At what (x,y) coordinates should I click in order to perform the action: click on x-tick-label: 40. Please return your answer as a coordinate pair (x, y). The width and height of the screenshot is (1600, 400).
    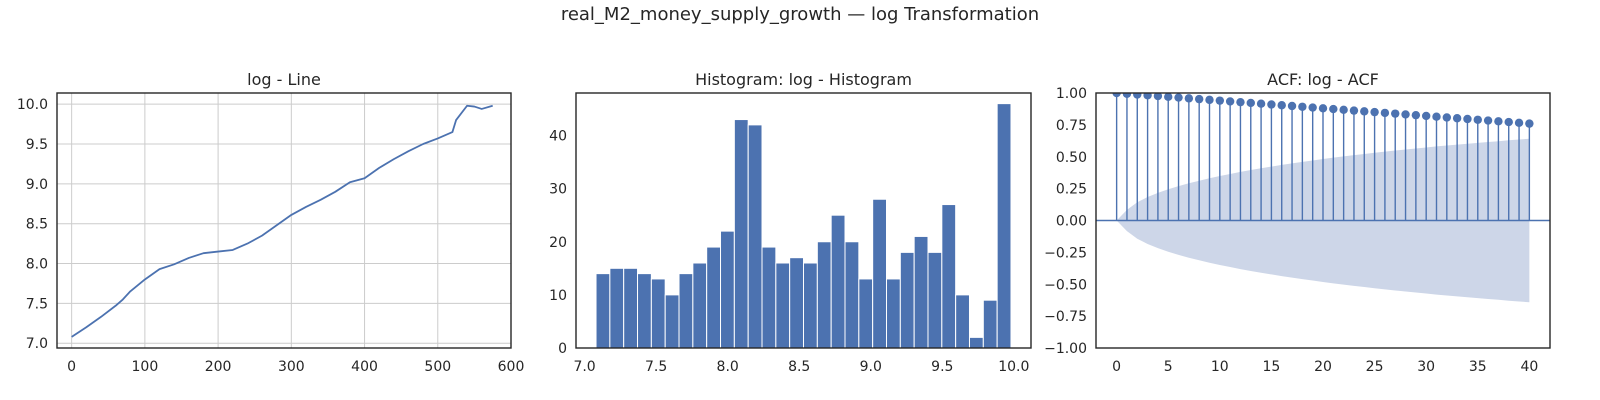
    Looking at the image, I should click on (1529, 367).